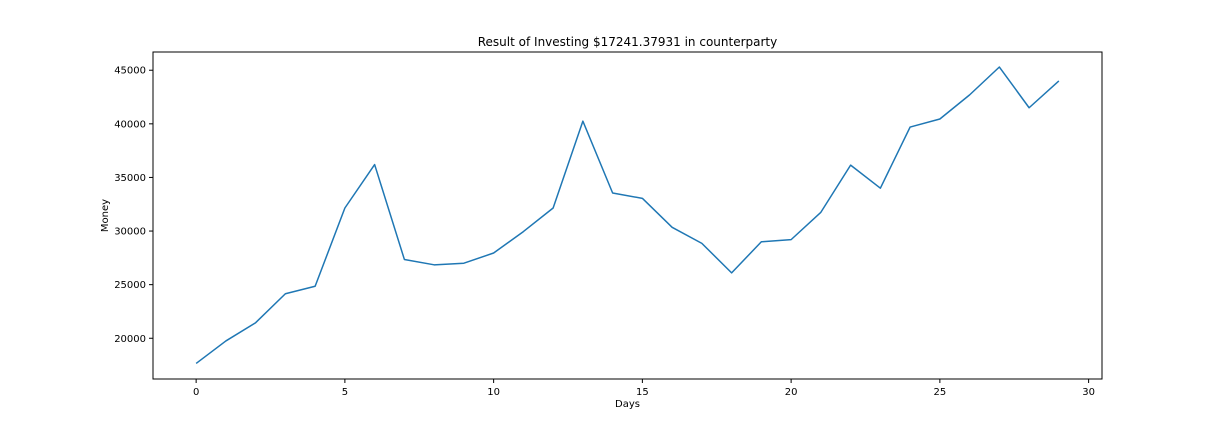 This screenshot has width=1224, height=432. I want to click on x-tick-label: 10, so click(493, 392).